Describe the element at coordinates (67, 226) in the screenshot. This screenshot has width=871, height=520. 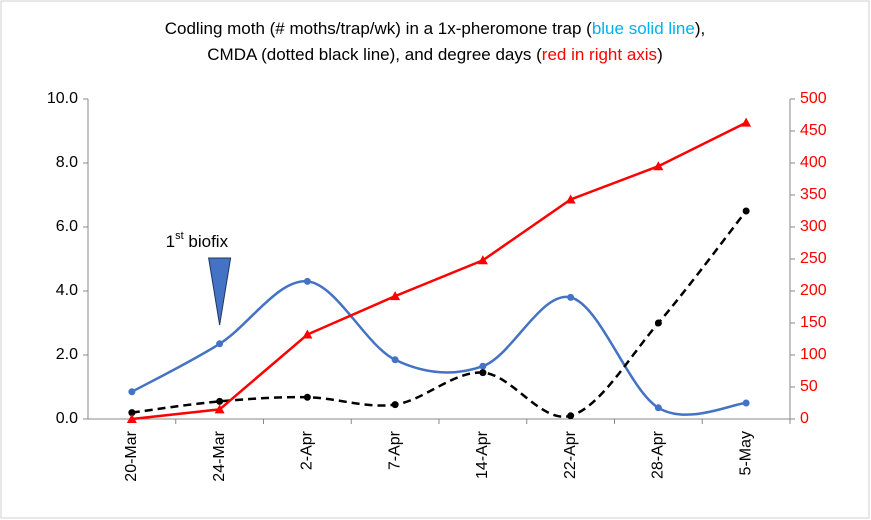
I see `y-tick-label: 6.0` at that location.